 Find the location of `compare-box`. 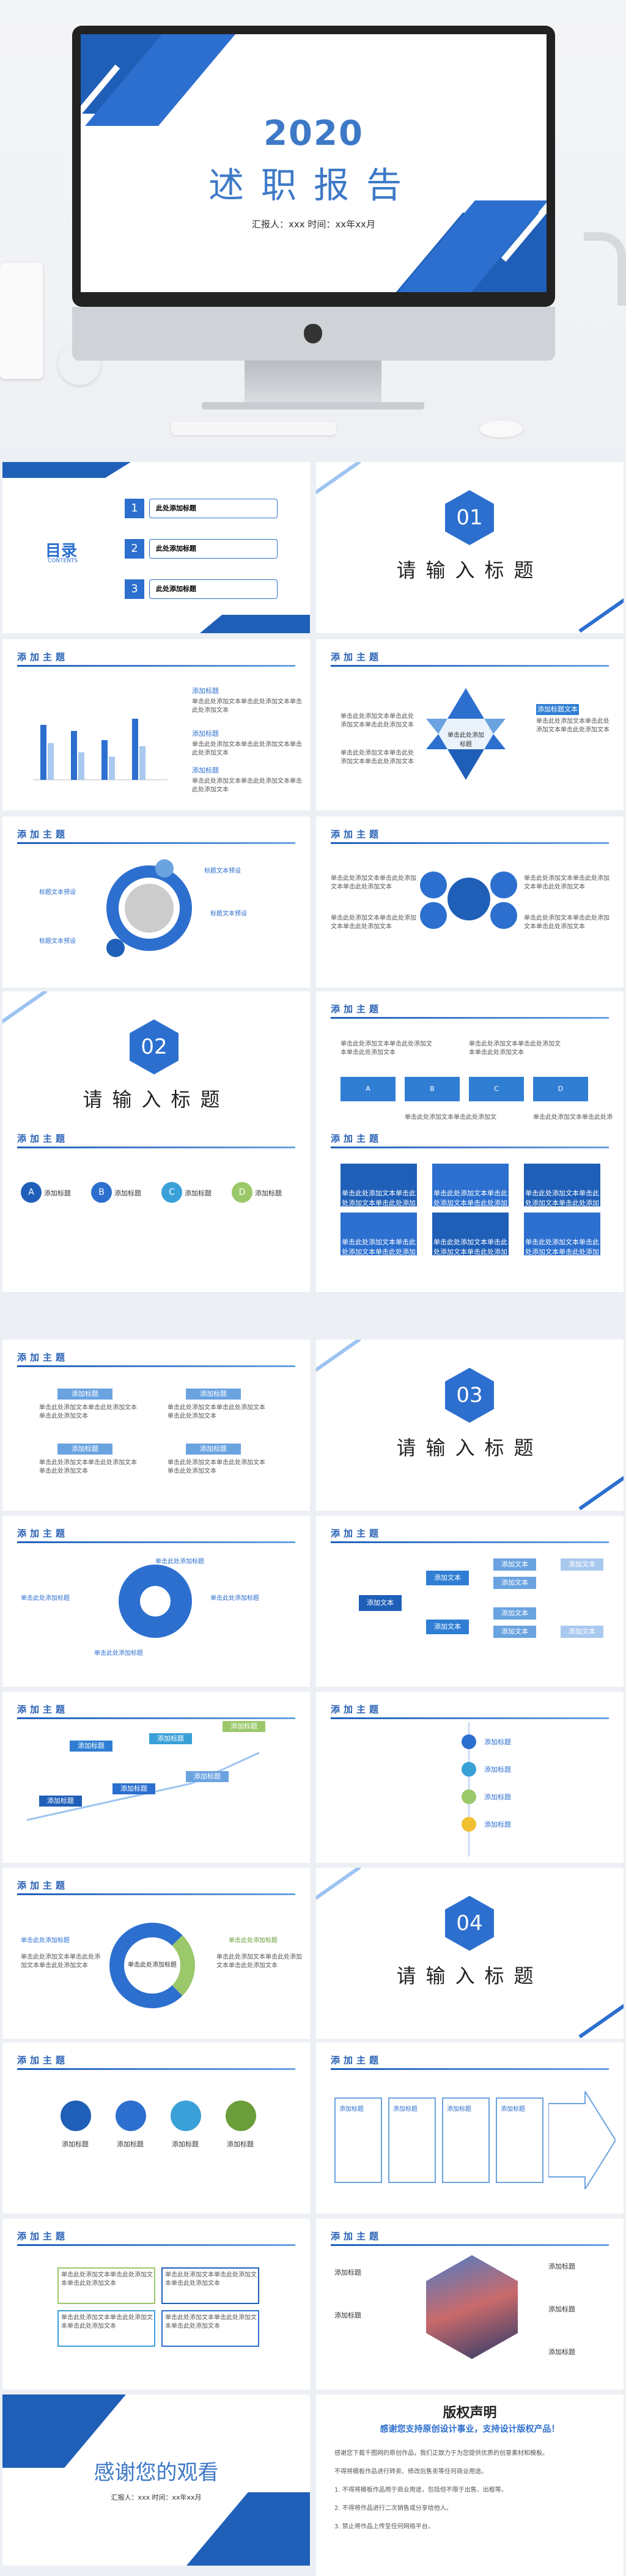

compare-box is located at coordinates (210, 2328).